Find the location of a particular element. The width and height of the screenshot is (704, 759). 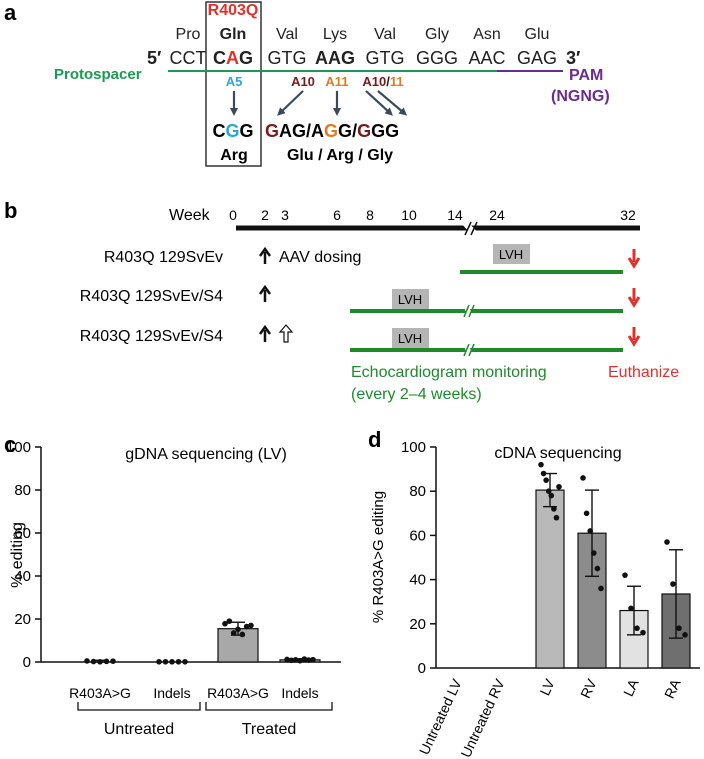

y-tick-label: 60 is located at coordinates (417, 535).